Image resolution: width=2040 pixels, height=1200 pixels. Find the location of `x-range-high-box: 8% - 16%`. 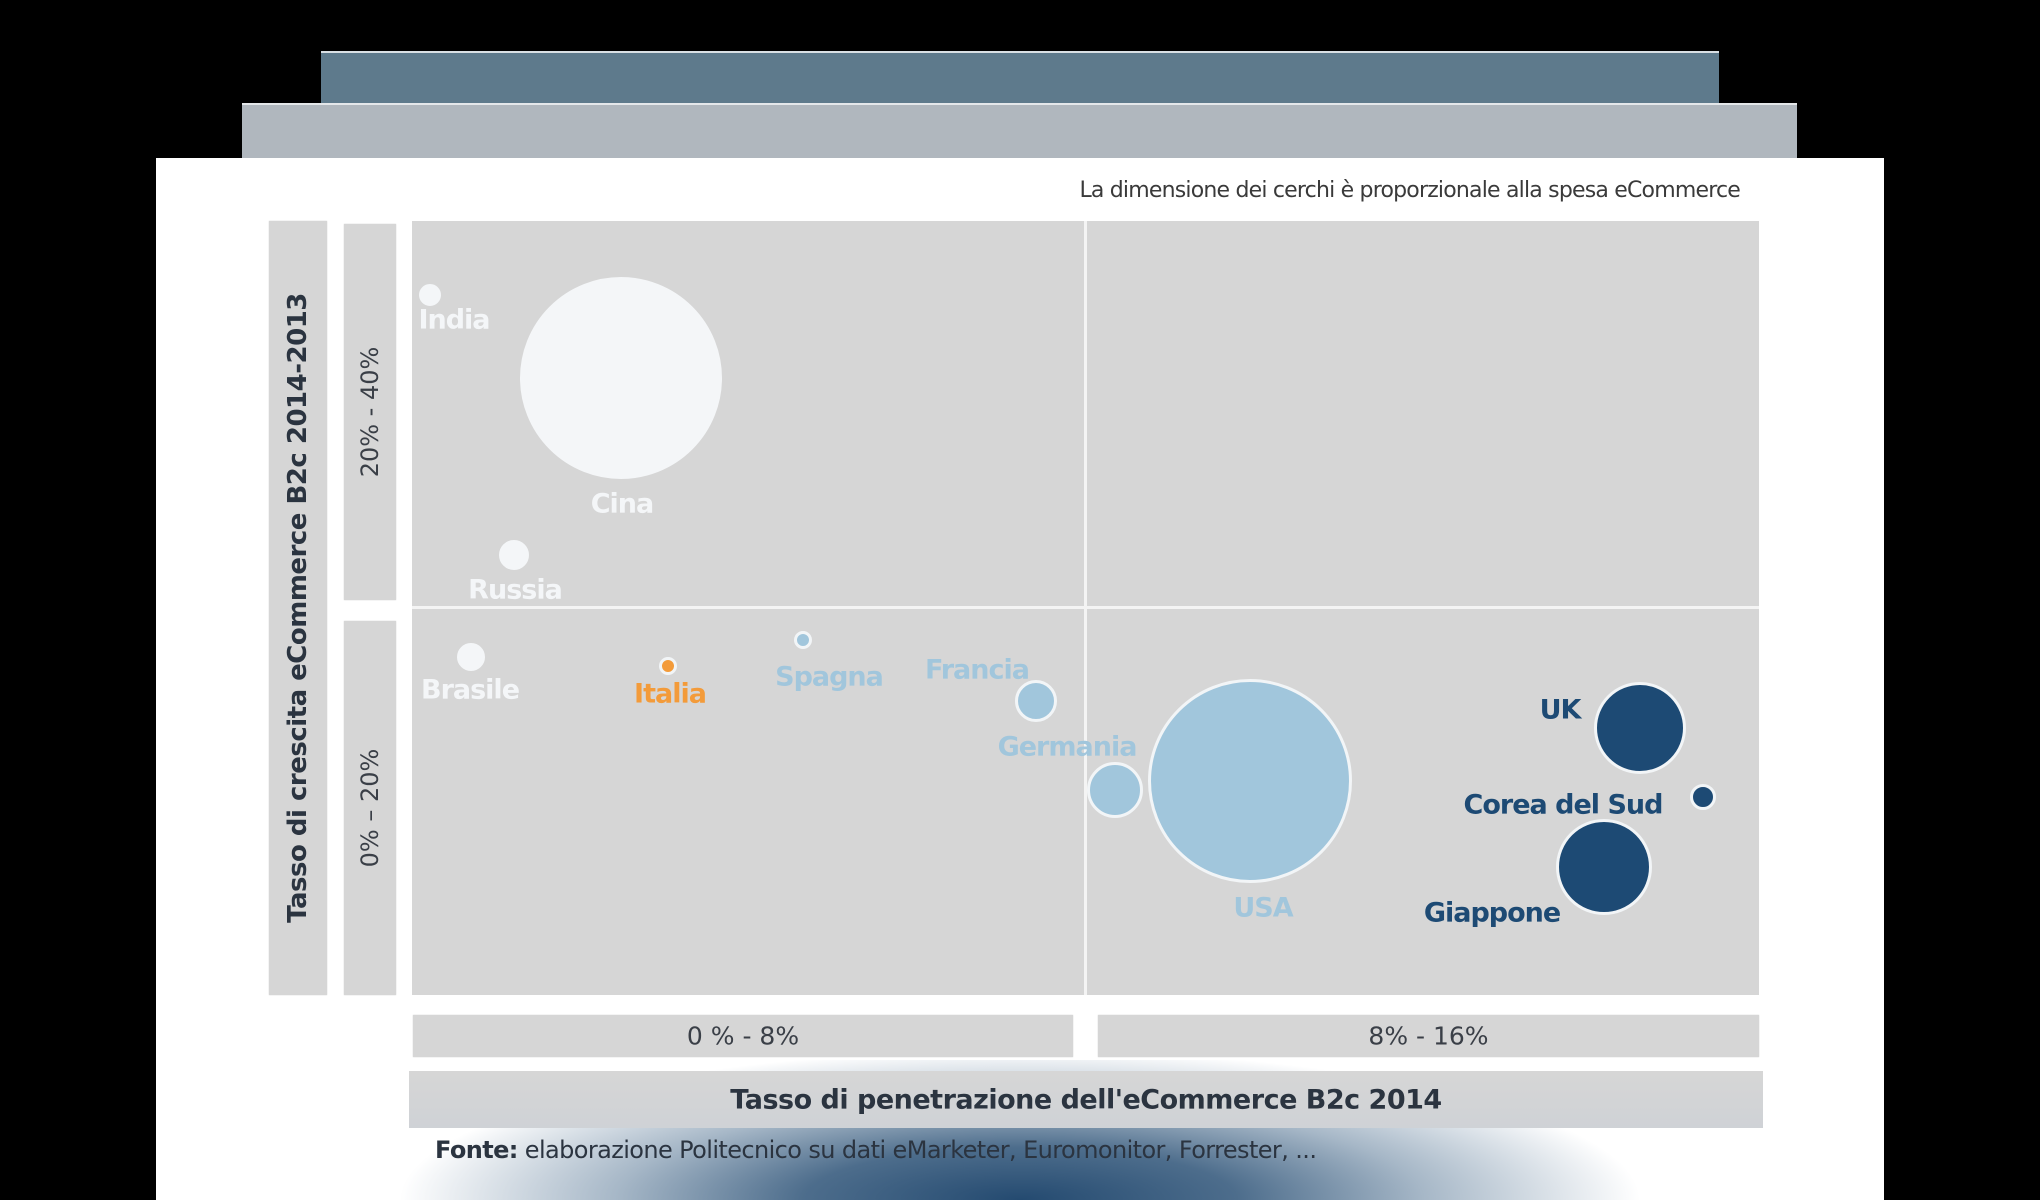

x-range-high-box: 8% - 16% is located at coordinates (1428, 1036).